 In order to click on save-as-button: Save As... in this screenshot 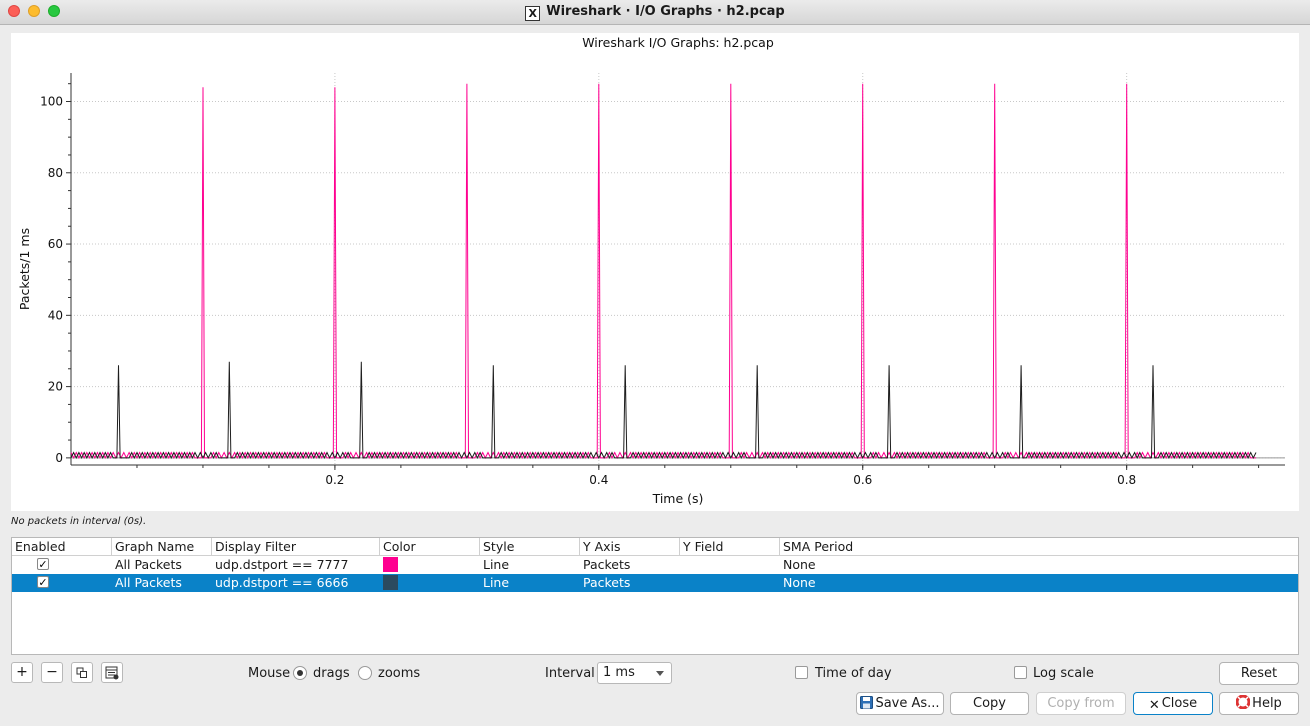, I will do `click(900, 703)`.